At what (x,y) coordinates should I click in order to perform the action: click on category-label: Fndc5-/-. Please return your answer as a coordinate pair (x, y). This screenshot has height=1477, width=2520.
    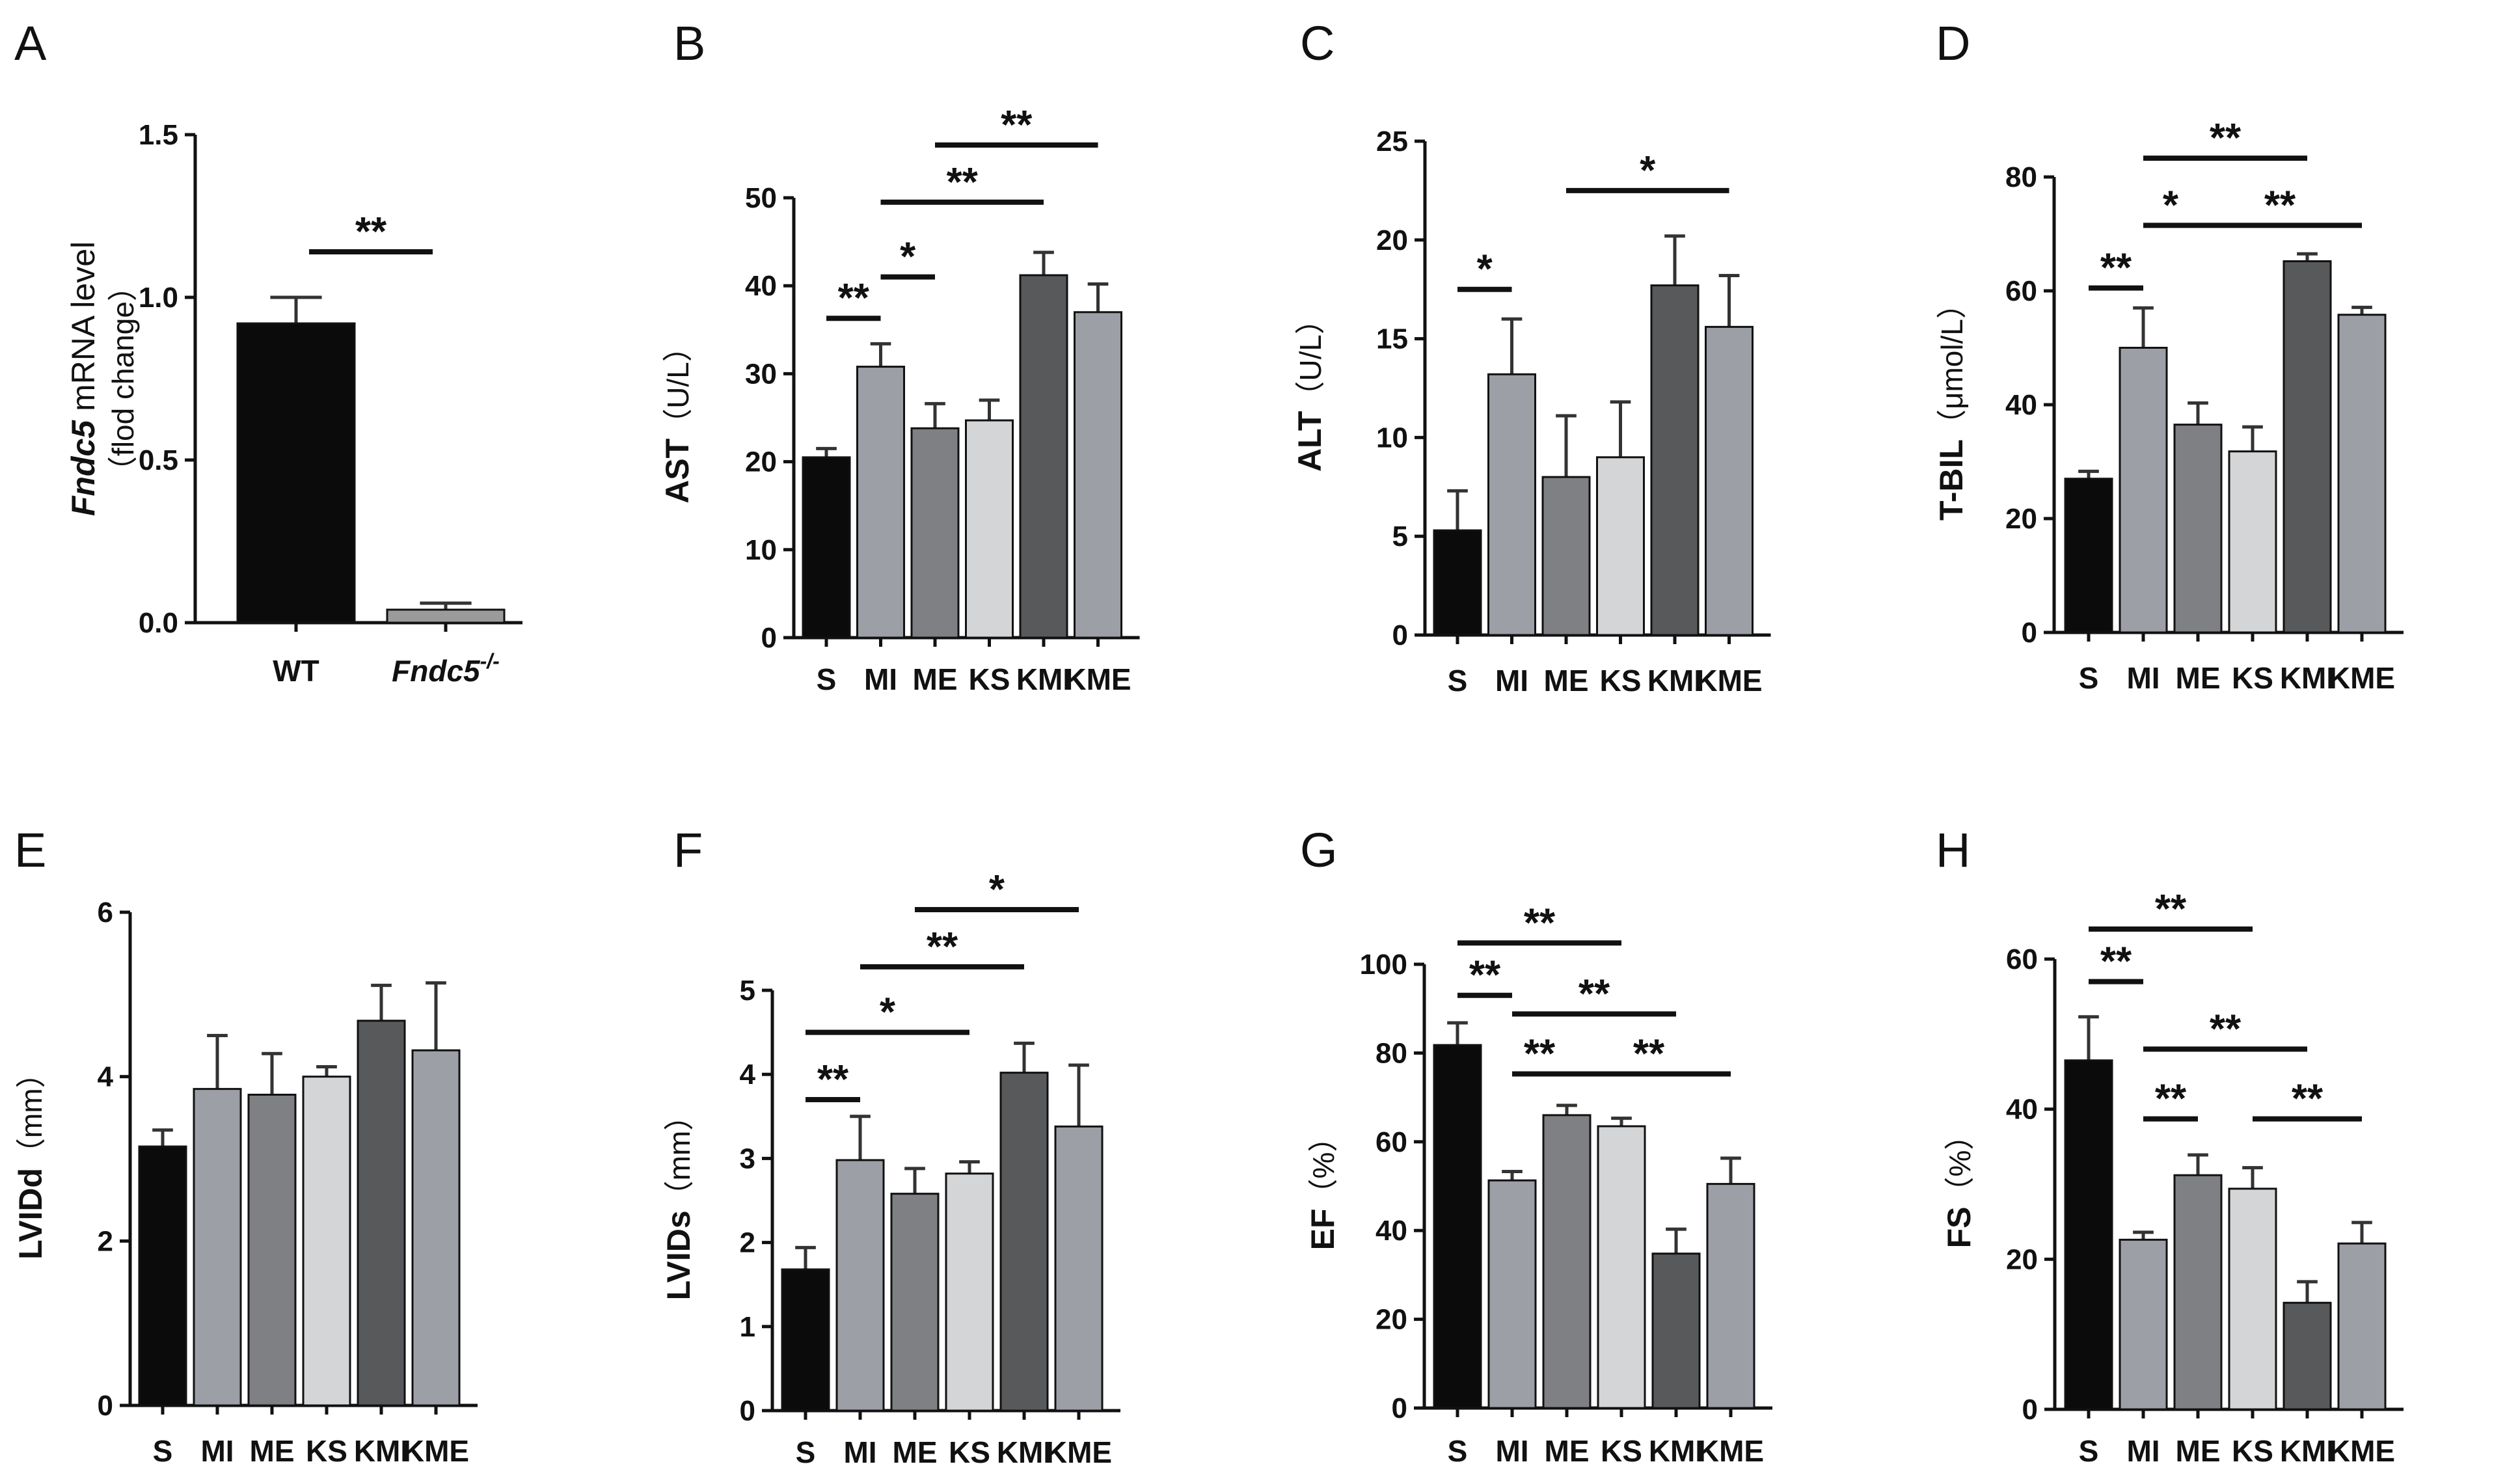
    Looking at the image, I should click on (446, 668).